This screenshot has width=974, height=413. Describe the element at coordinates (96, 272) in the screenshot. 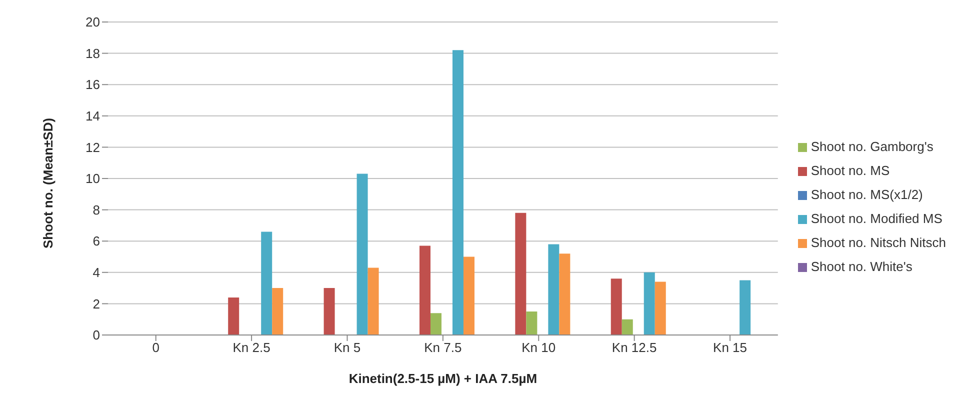

I see `y-tick-label: 4` at that location.